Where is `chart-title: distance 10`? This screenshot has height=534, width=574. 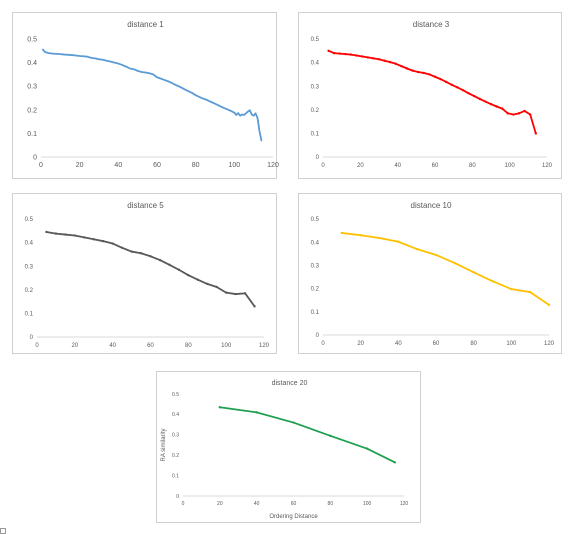
chart-title: distance 10 is located at coordinates (431, 205).